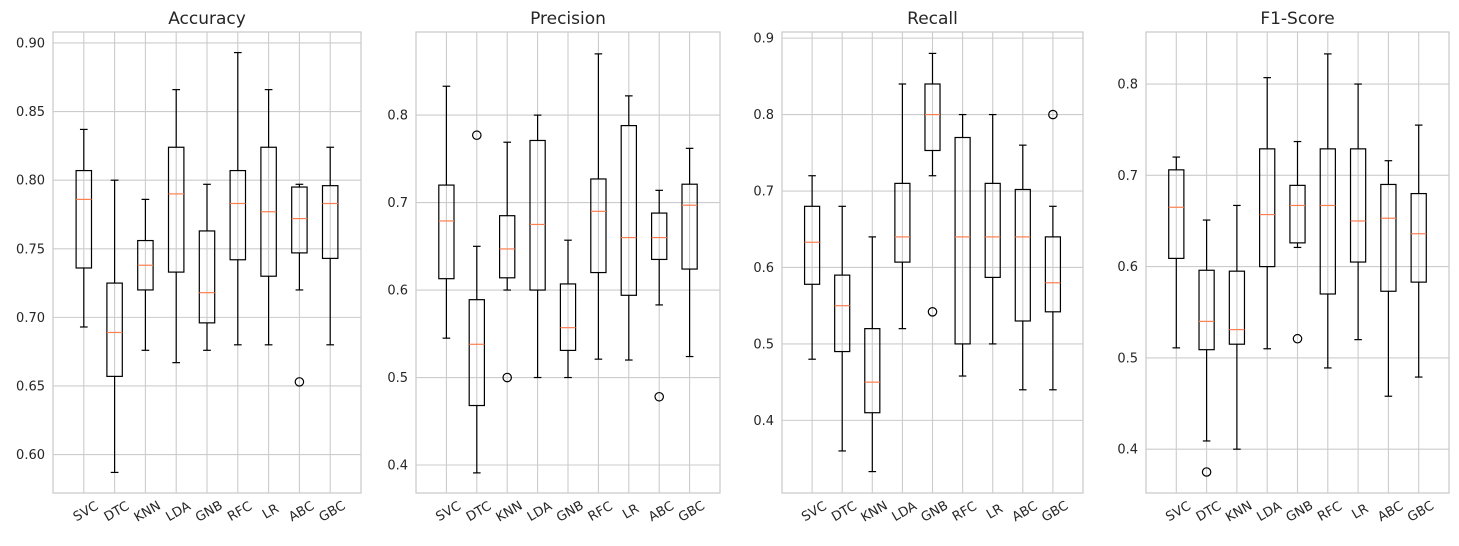  I want to click on y-tick-label: 0.70, so click(30, 318).